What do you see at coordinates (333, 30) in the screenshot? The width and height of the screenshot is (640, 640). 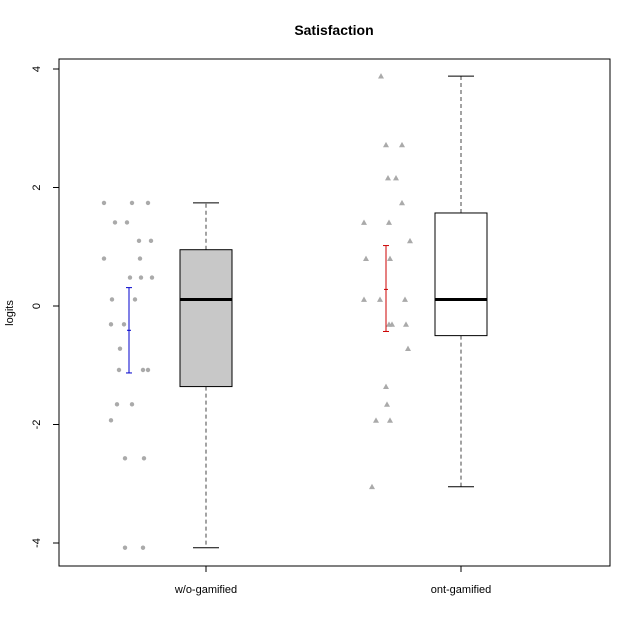 I see `chart-title: Satisfaction` at bounding box center [333, 30].